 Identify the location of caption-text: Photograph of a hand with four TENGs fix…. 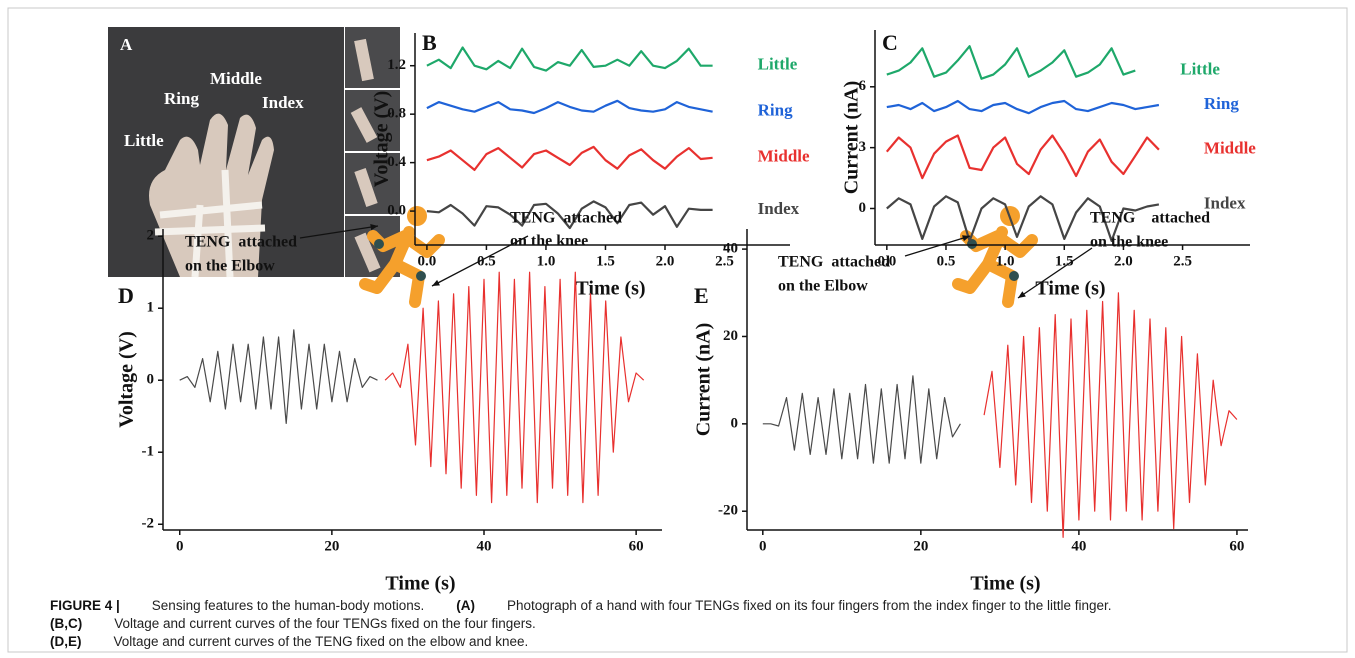
(809, 605).